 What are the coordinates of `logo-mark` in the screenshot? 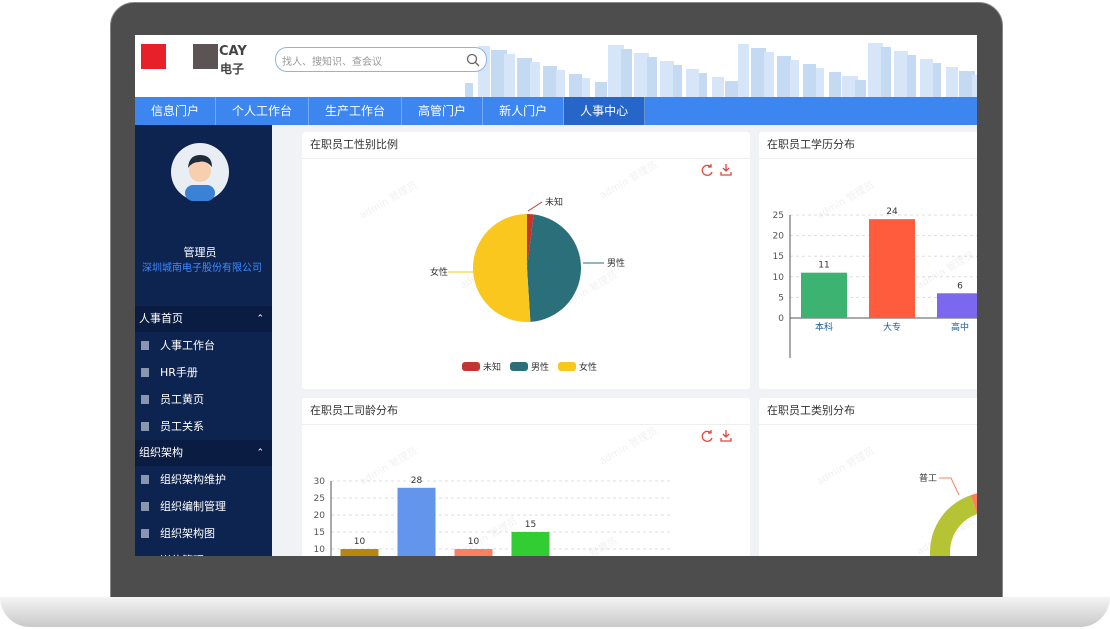 It's located at (153, 56).